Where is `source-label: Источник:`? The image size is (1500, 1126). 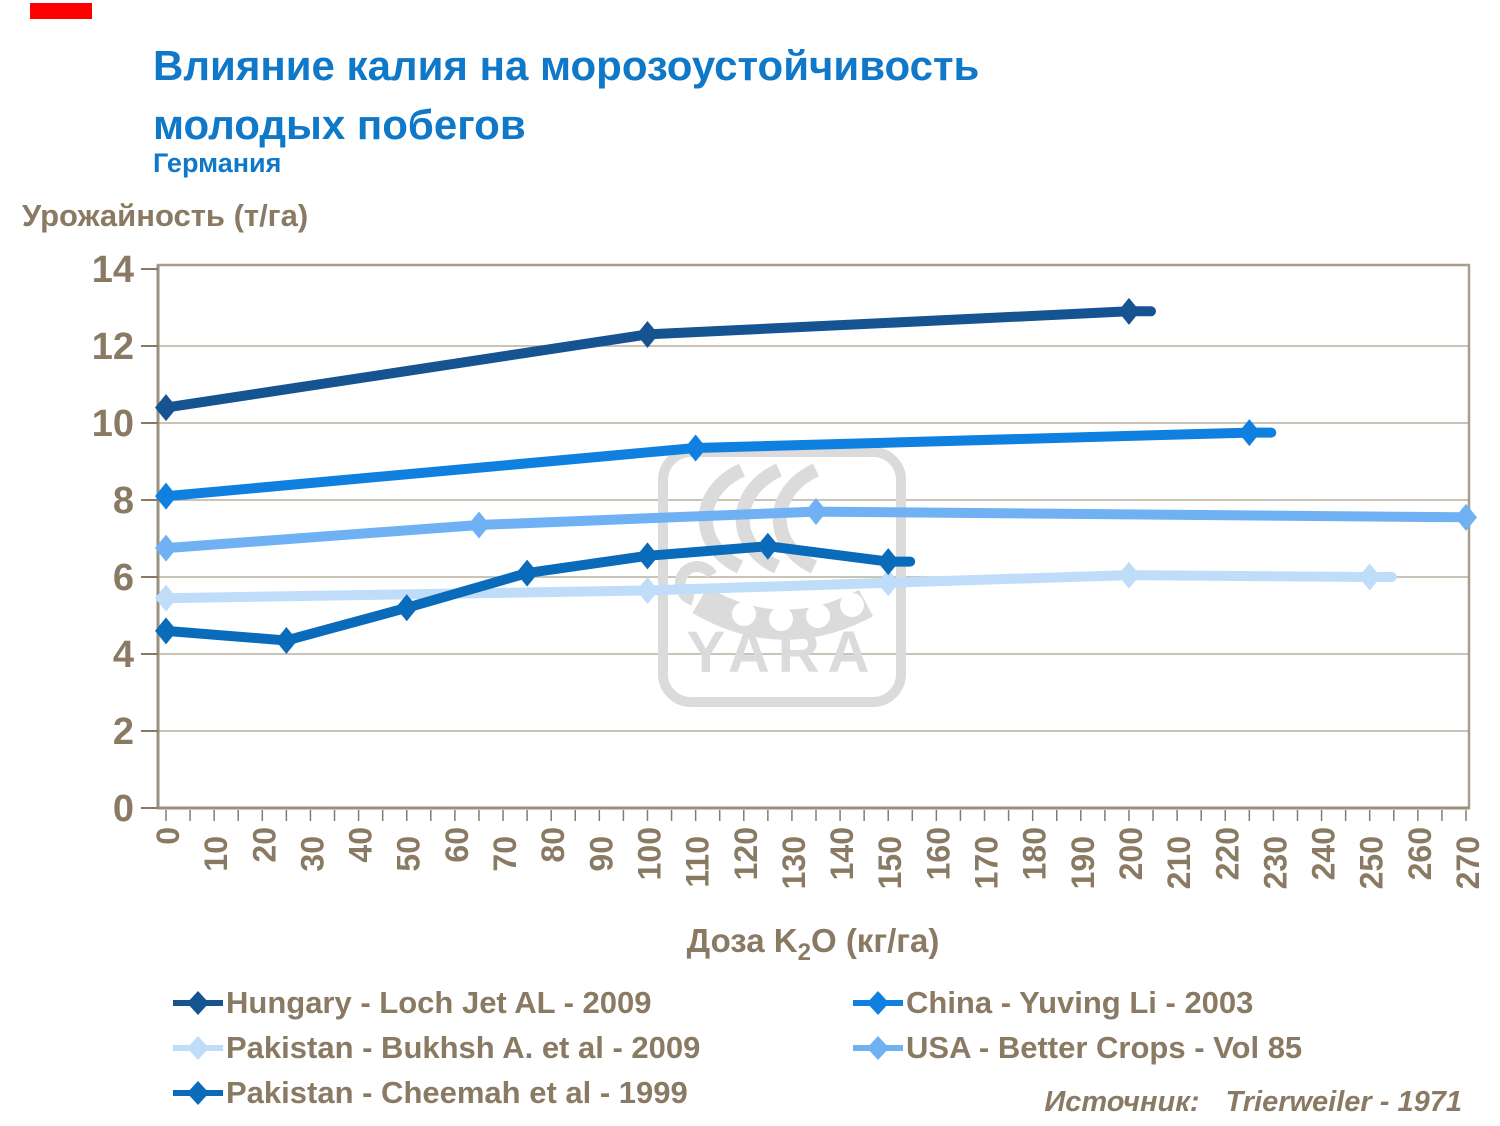
source-label: Источник: is located at coordinates (1122, 1102).